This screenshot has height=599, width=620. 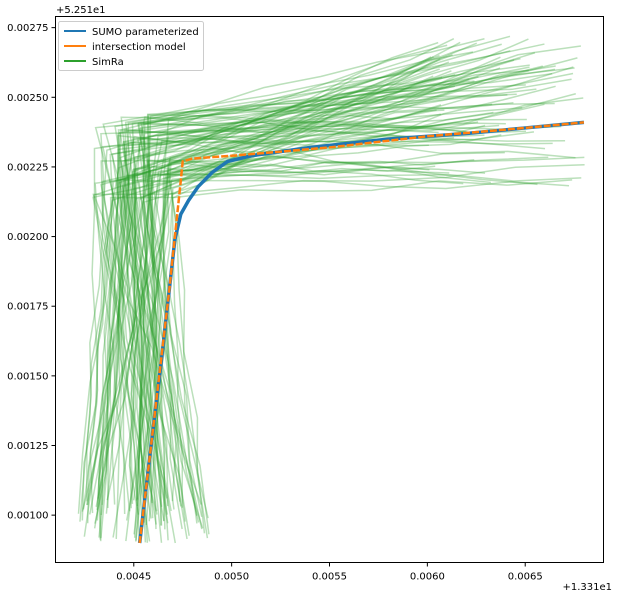 I want to click on legend-label-sumo: SUMO parameterized, so click(x=145, y=32).